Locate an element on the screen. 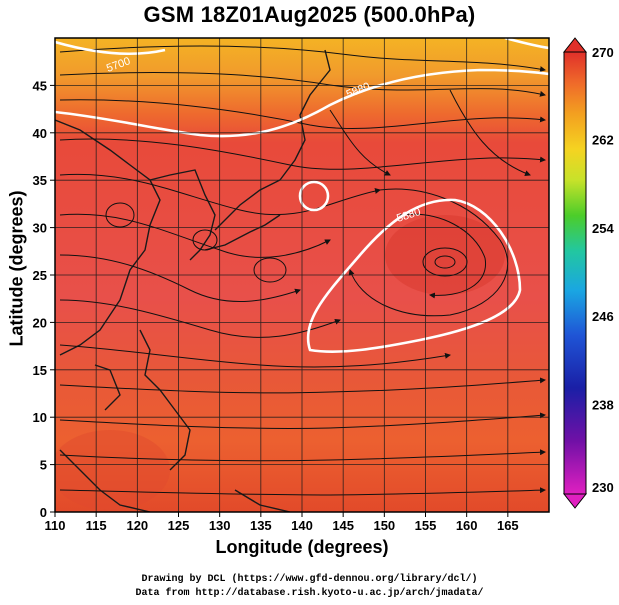 Image resolution: width=619 pixels, height=605 pixels. x-tick-label: 160 is located at coordinates (467, 525).